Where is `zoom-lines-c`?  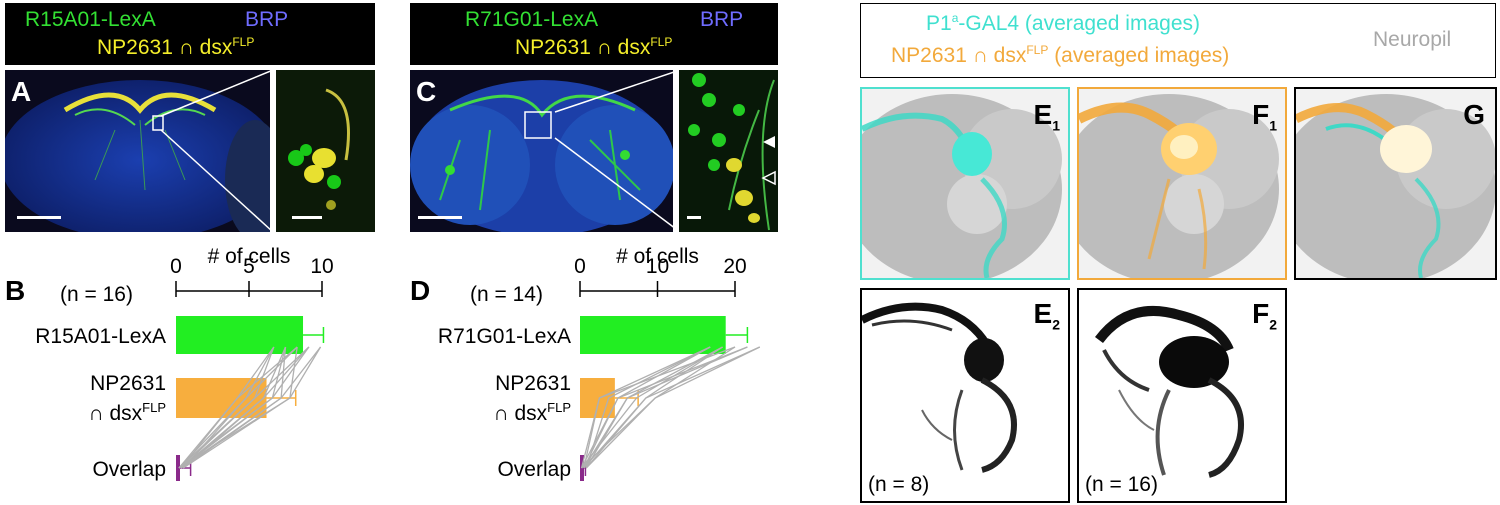
zoom-lines-c is located at coordinates (617, 151).